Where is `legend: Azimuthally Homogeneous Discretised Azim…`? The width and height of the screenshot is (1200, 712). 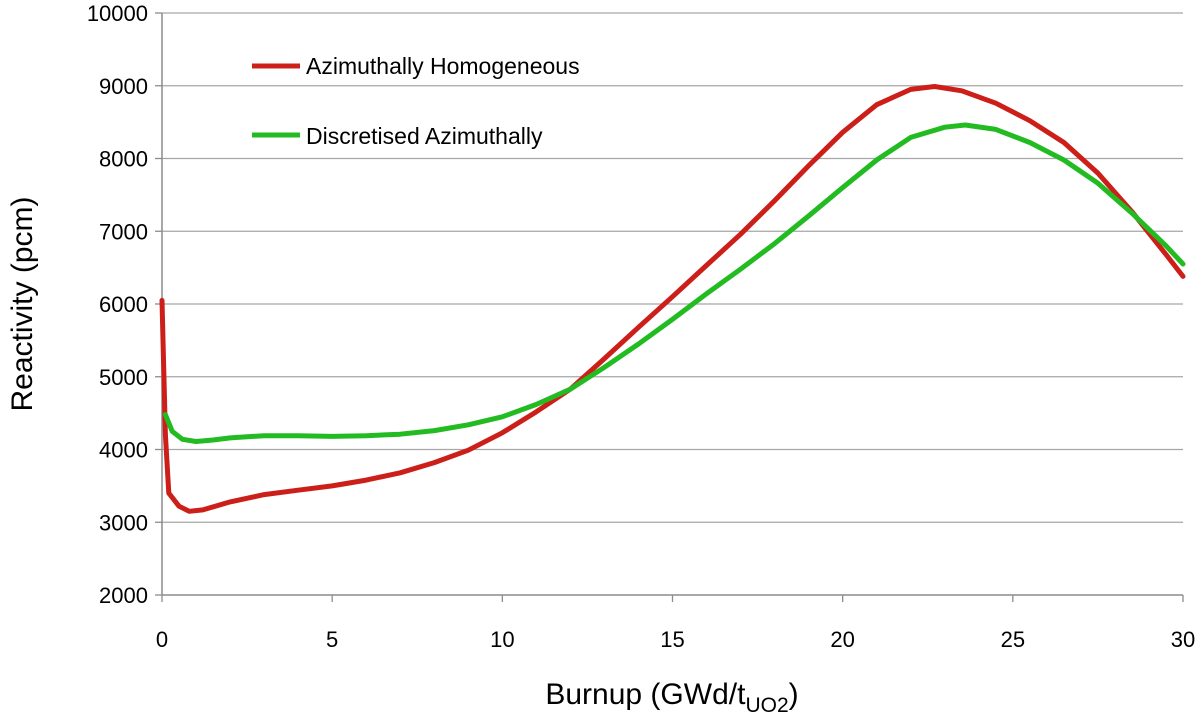 legend: Azimuthally Homogeneous Discretised Azim… is located at coordinates (416, 101).